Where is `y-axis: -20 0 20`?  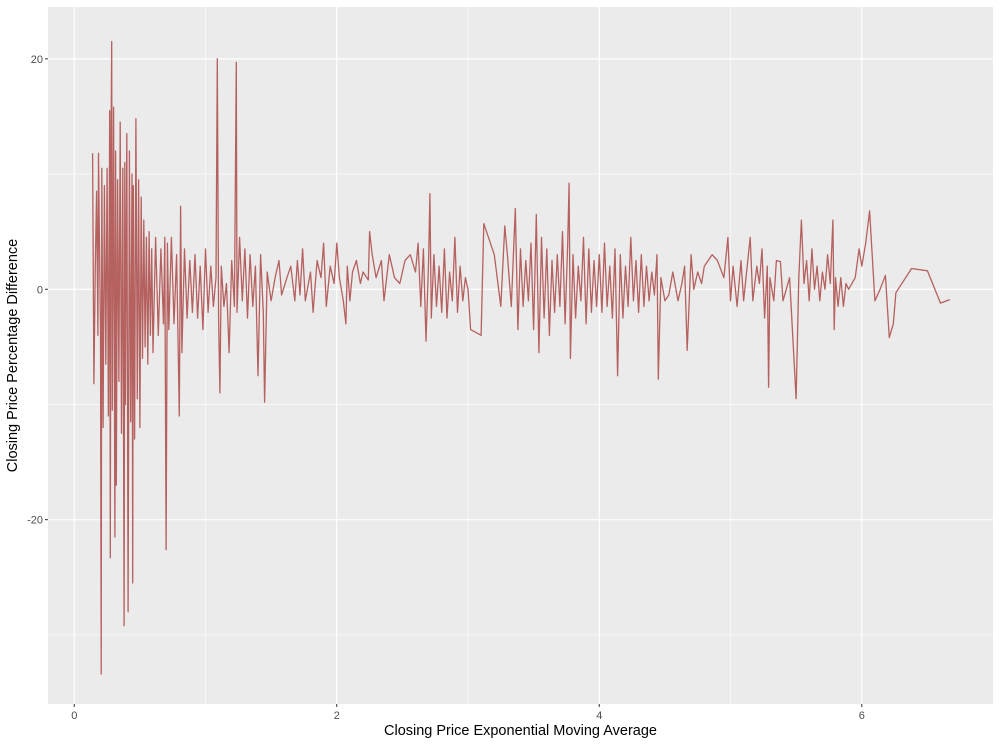
y-axis: -20 0 20 is located at coordinates (37, 290).